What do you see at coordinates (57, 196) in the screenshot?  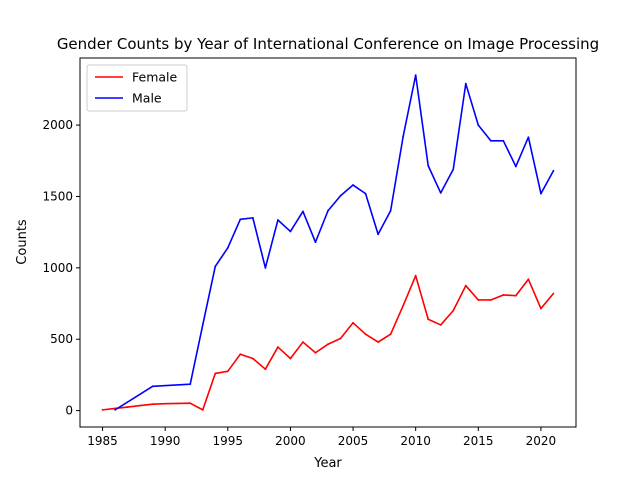 I see `y-tick-label: 1500` at bounding box center [57, 196].